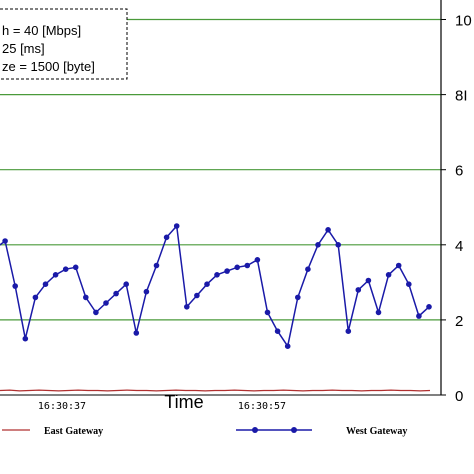 The height and width of the screenshot is (474, 474). I want to click on series-east-gateway, so click(215, 390).